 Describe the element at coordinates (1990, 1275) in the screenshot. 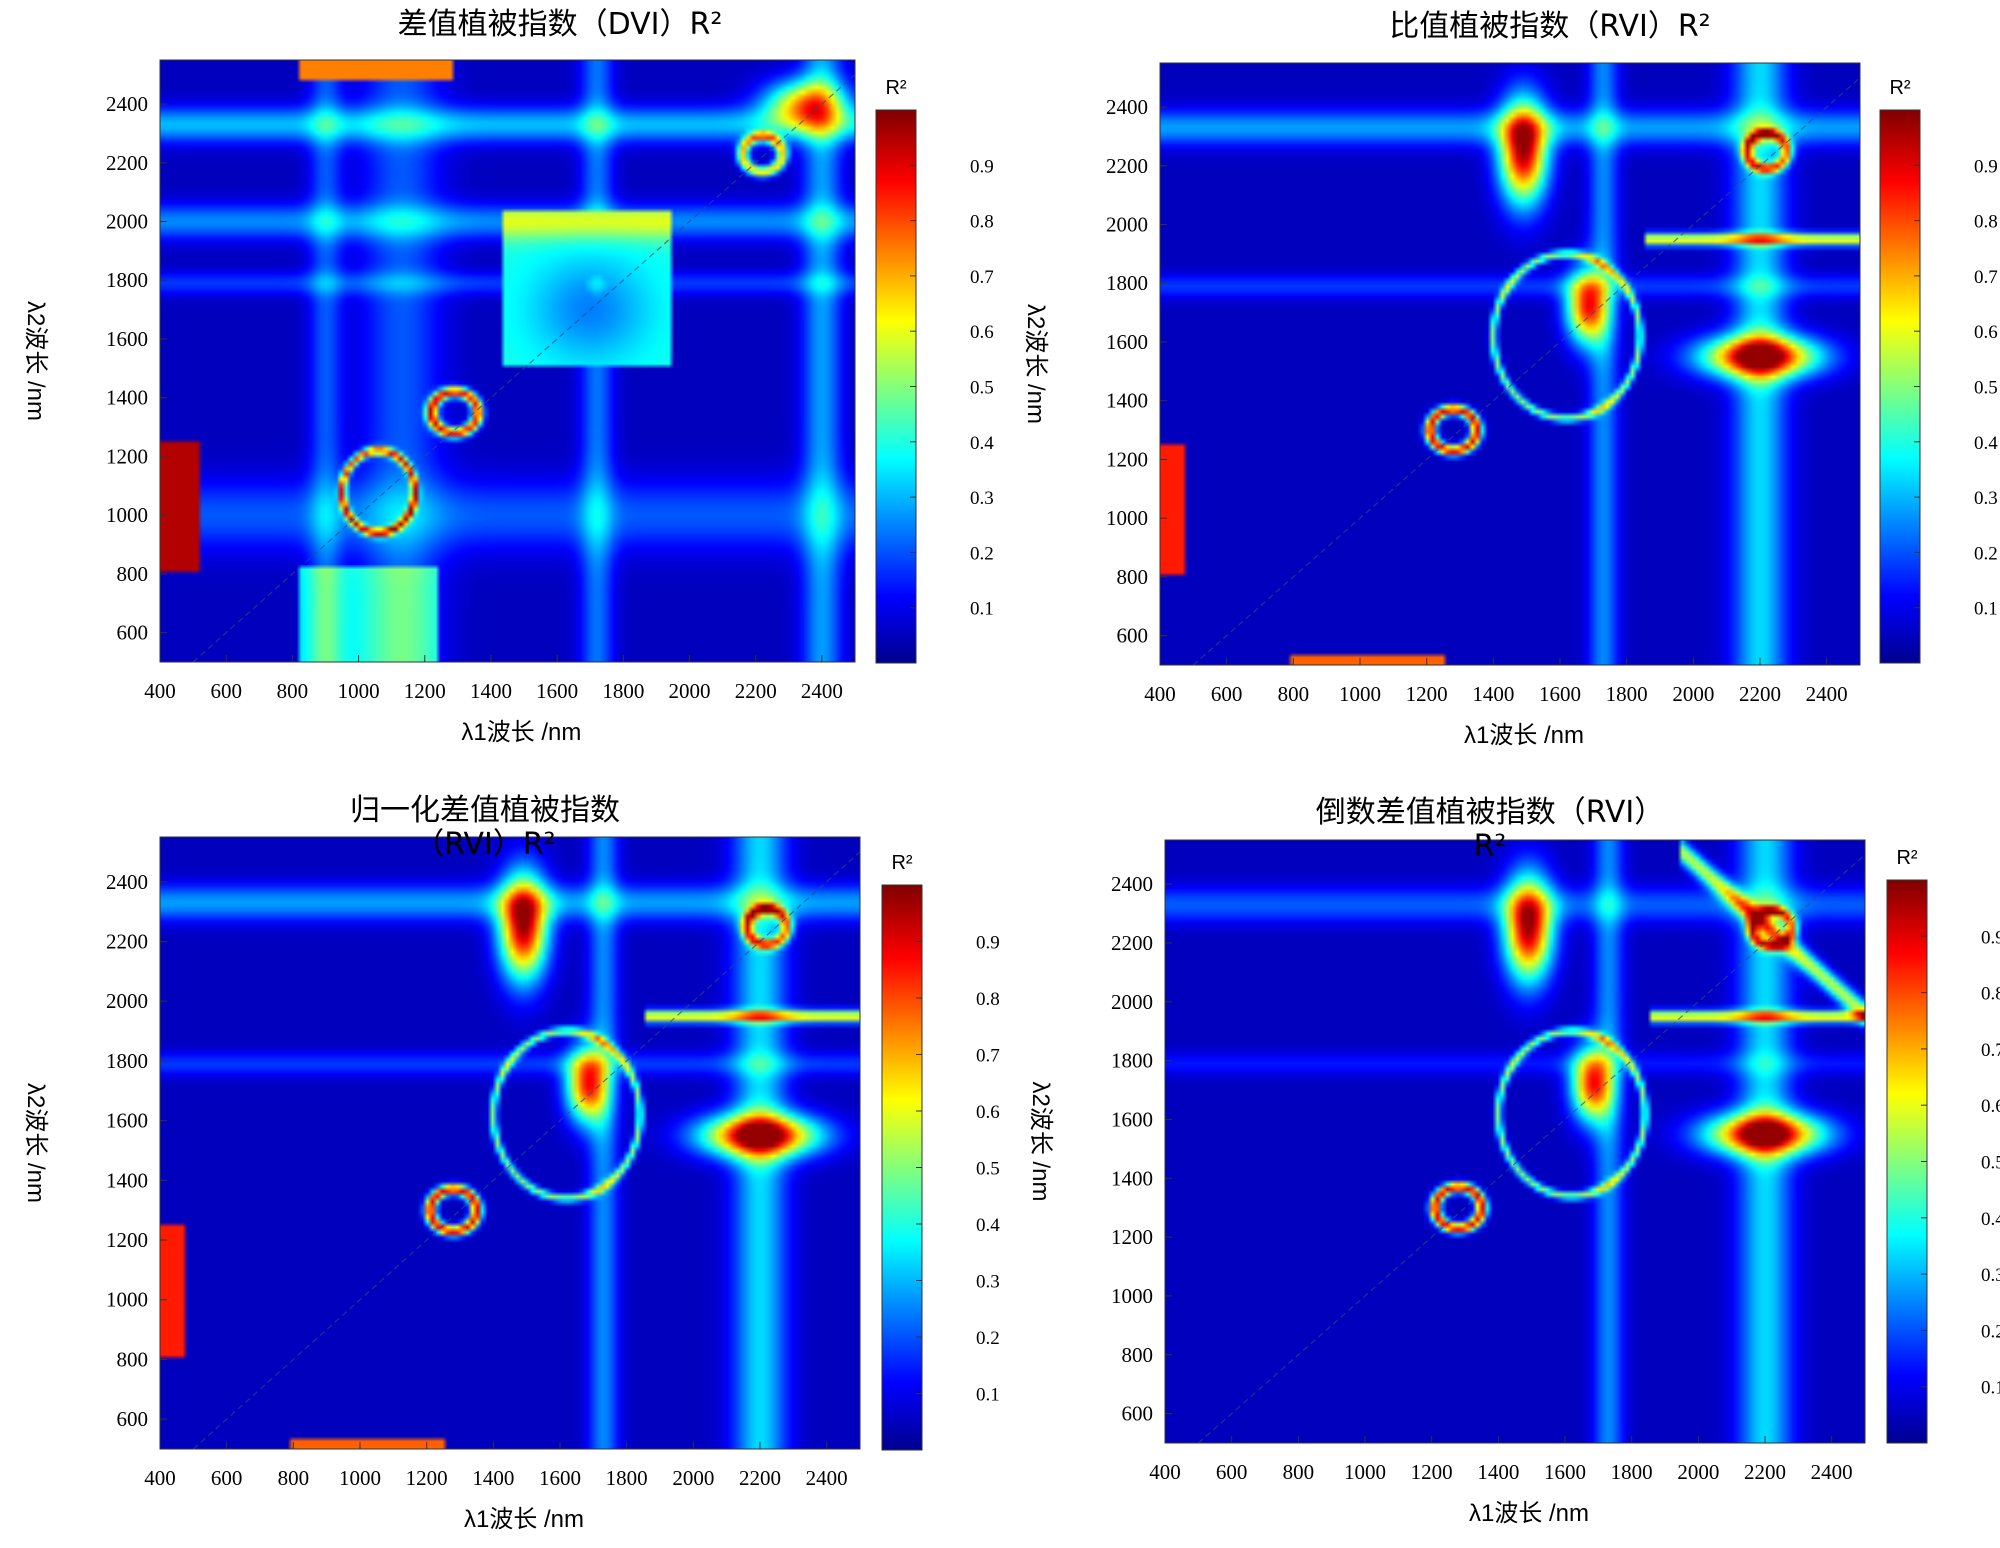

I see `colorbar-tick-label: 0.3` at that location.